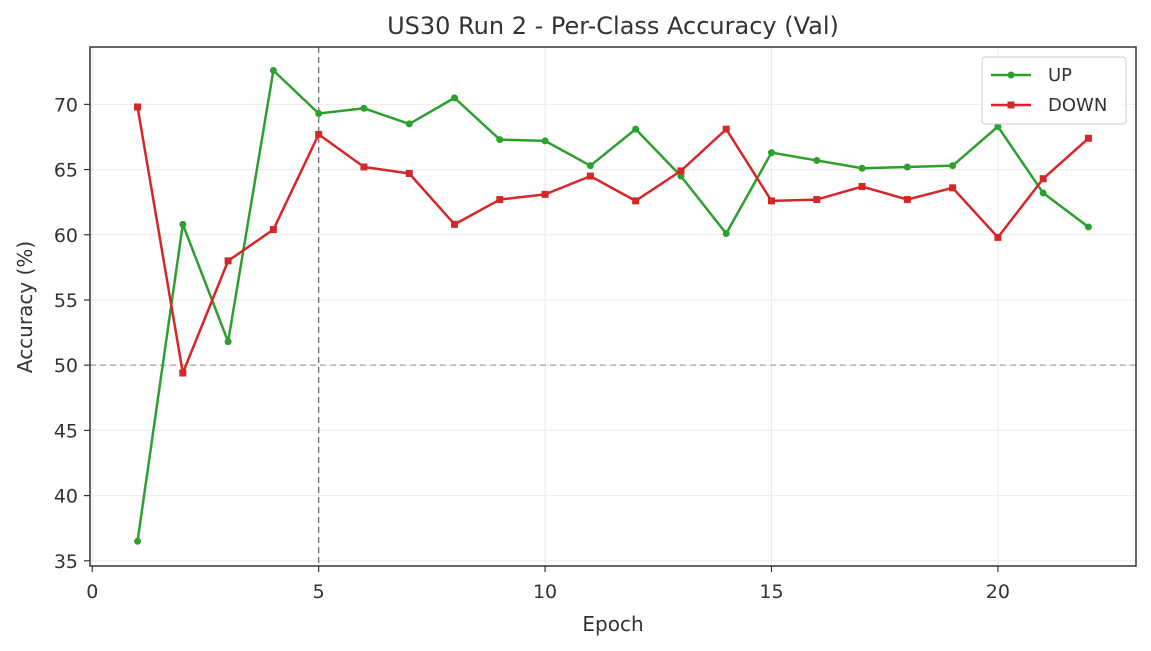 The height and width of the screenshot is (651, 1151). What do you see at coordinates (998, 592) in the screenshot?
I see `x-tick-label: 20` at bounding box center [998, 592].